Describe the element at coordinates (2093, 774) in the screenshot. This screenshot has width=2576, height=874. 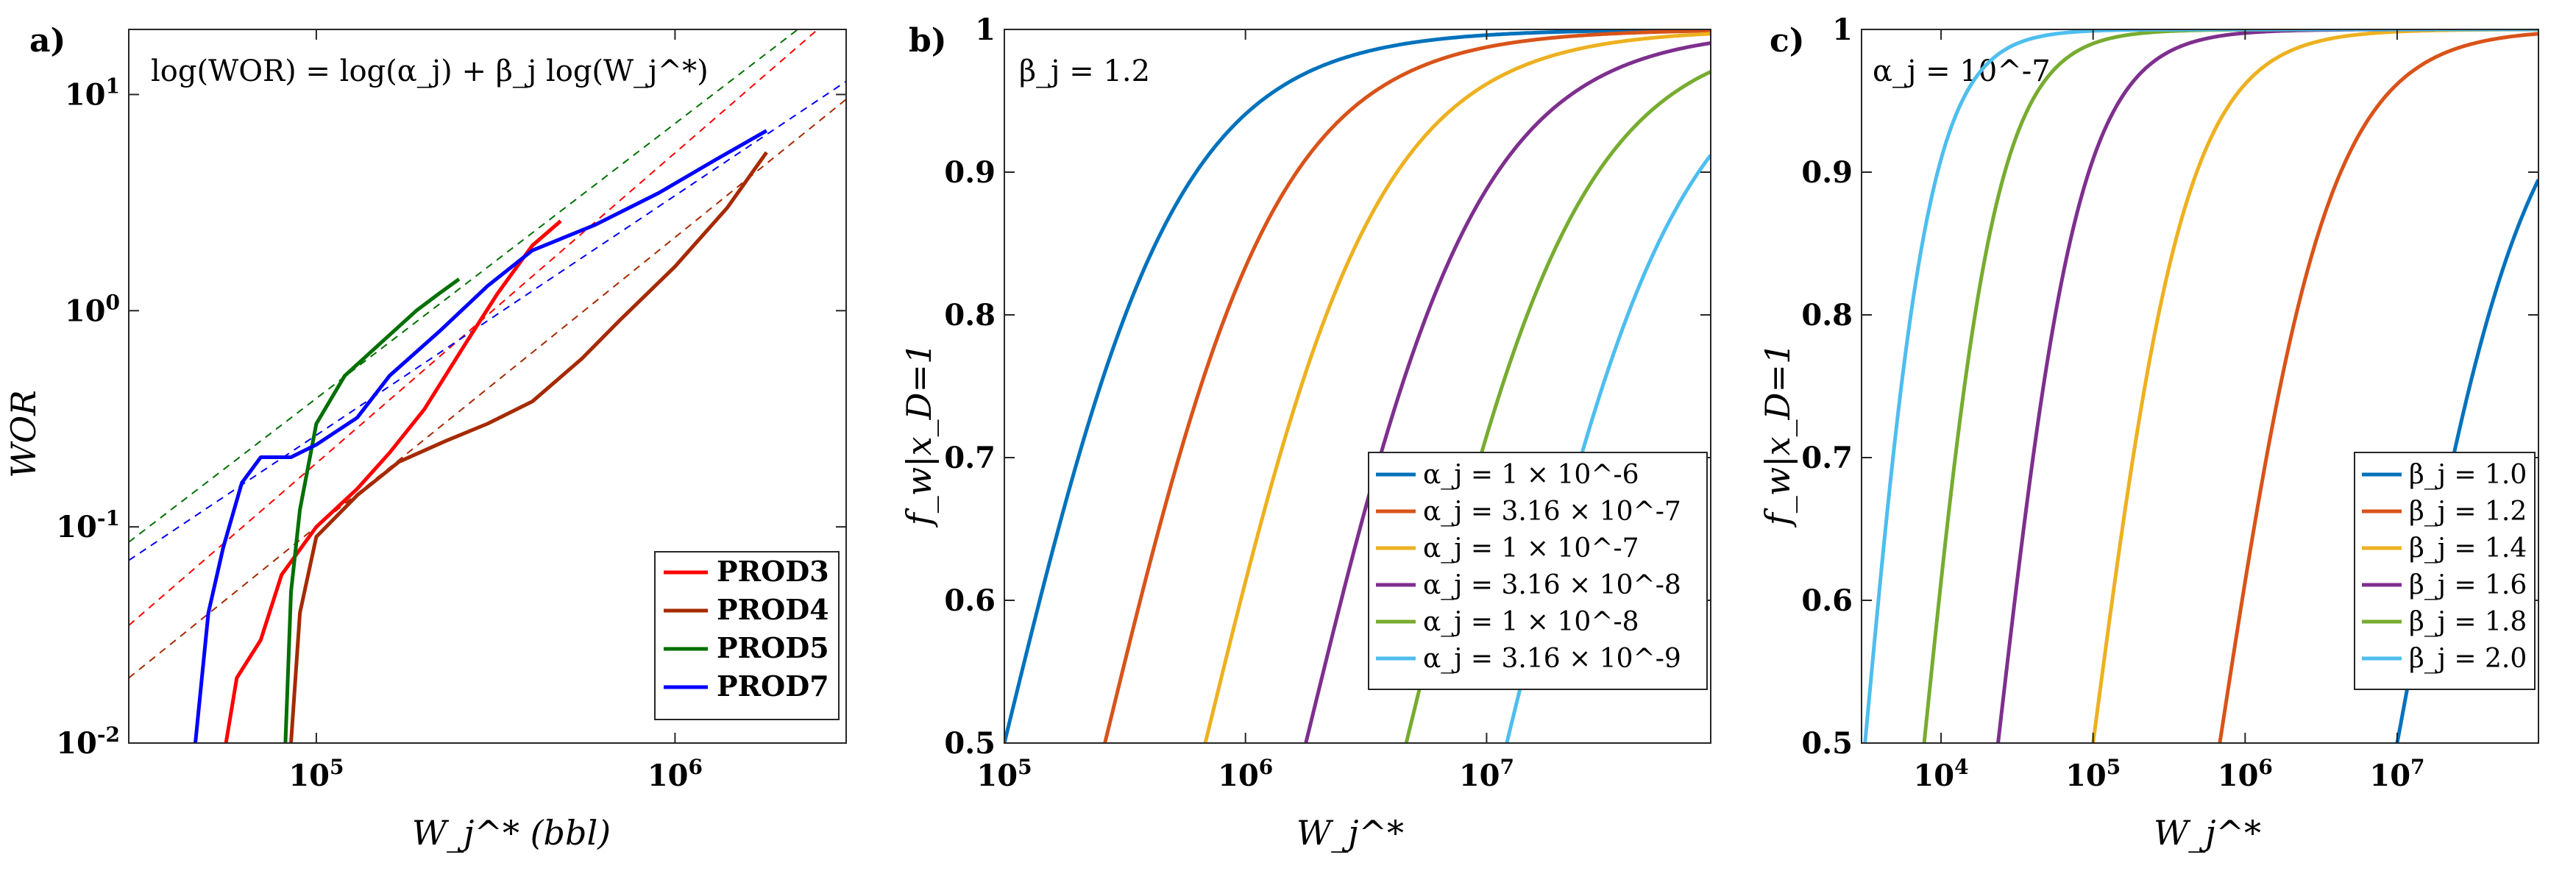
I see `panel-c-xtick-label: 10⁵` at that location.